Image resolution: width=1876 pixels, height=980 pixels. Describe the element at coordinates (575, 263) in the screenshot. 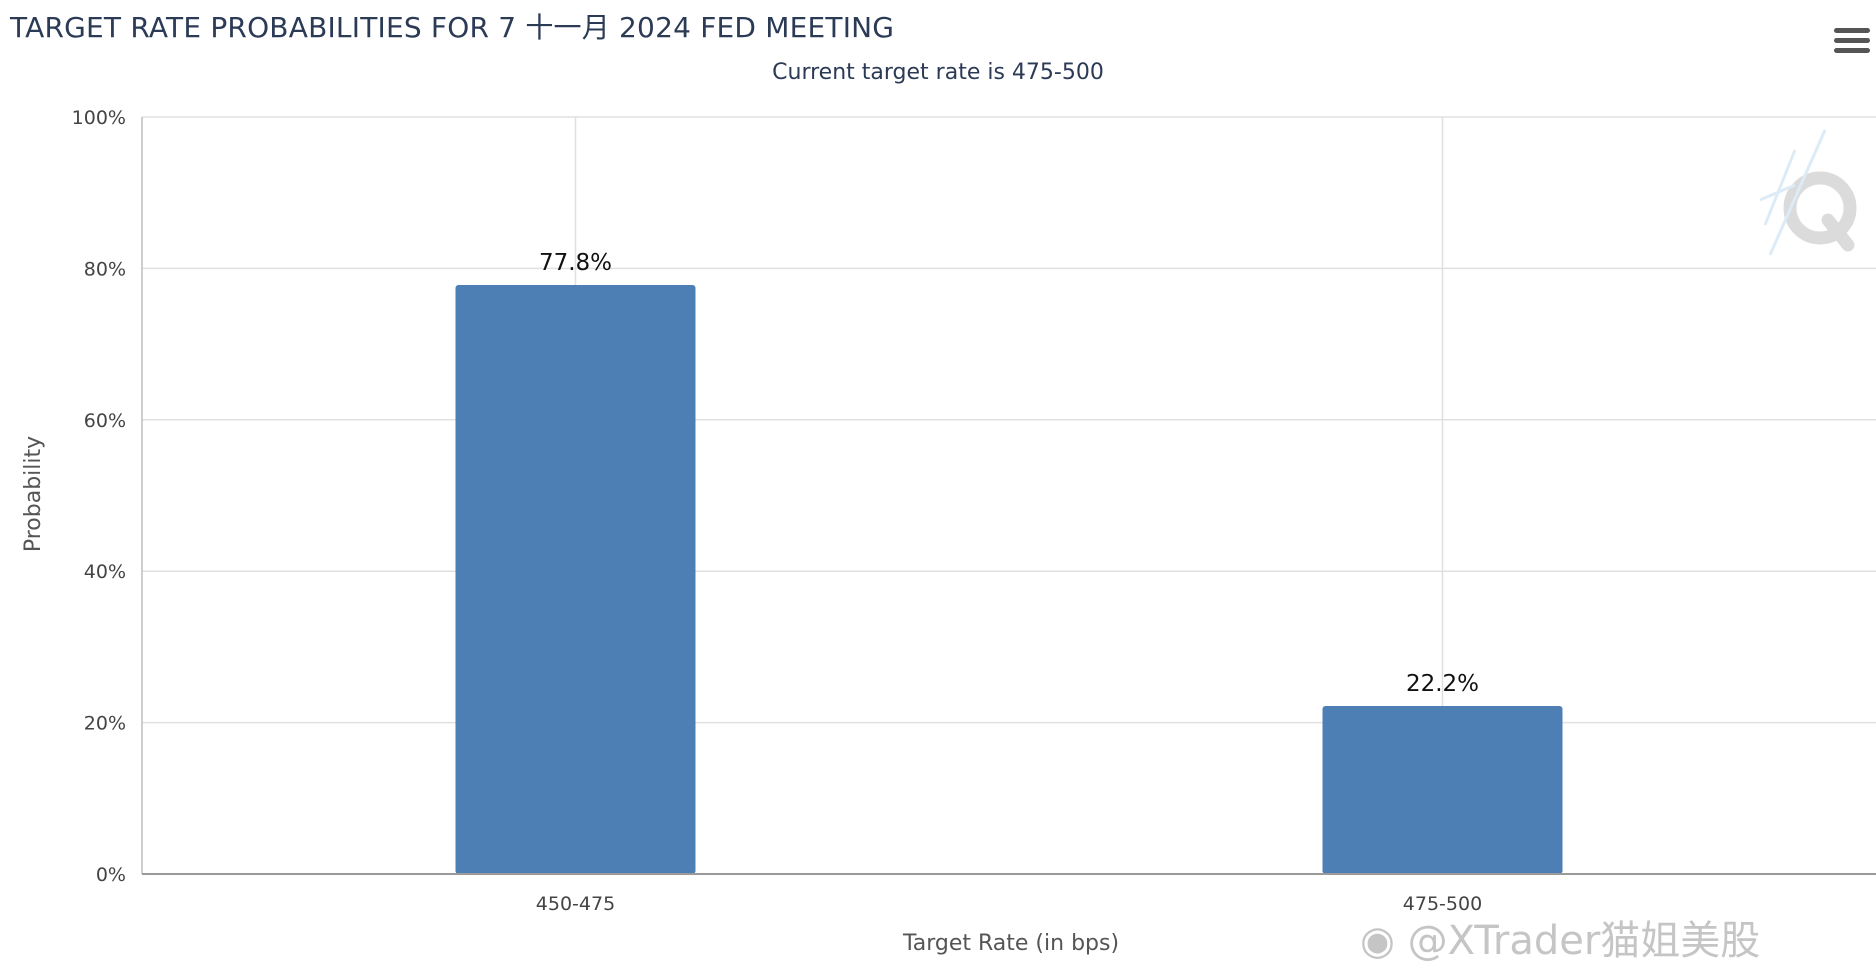

I see `data-label: 77.8%` at that location.